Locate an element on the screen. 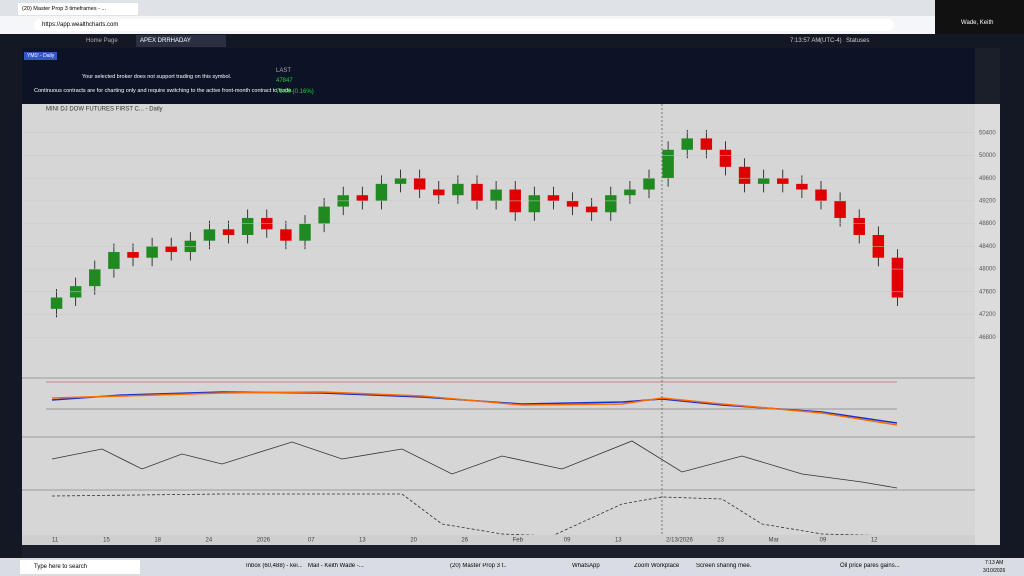 This screenshot has height=576, width=1024. zoom-panel: Wade, Keith is located at coordinates (979, 17).